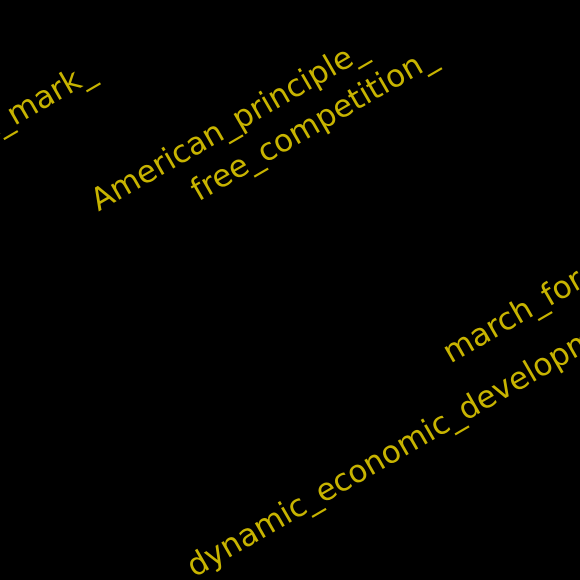 This screenshot has width=580, height=580. I want to click on phrase-mark: t_mark_, so click(51, 100).